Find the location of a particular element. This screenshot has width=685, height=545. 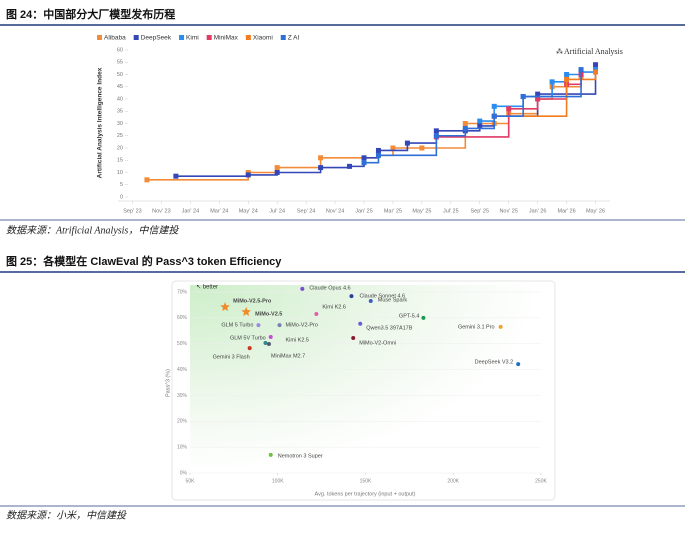

y-tick-label: 50 is located at coordinates (120, 75).